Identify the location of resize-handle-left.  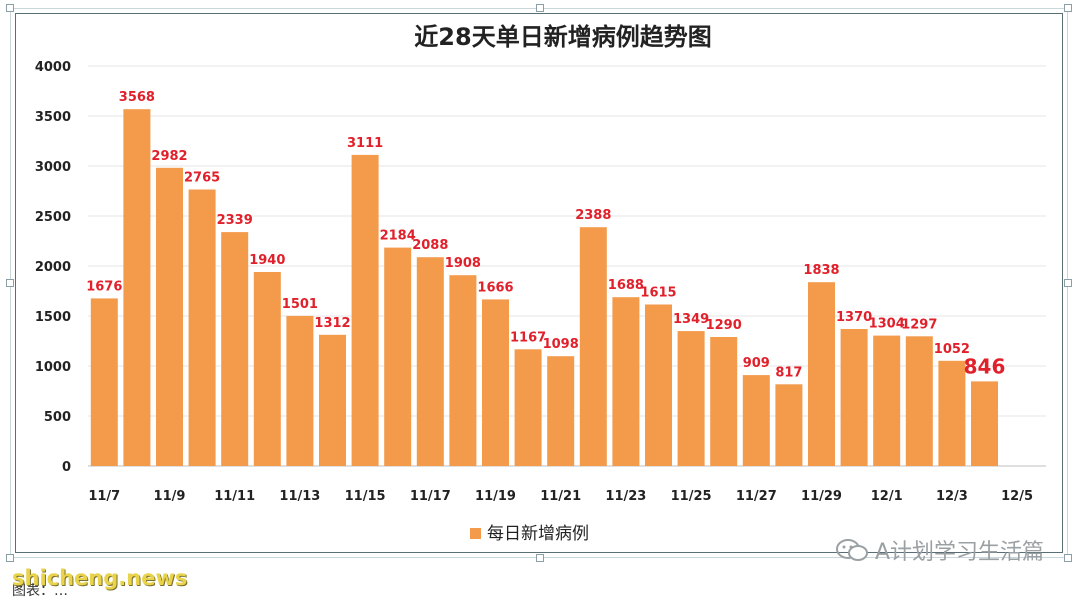
(10, 283).